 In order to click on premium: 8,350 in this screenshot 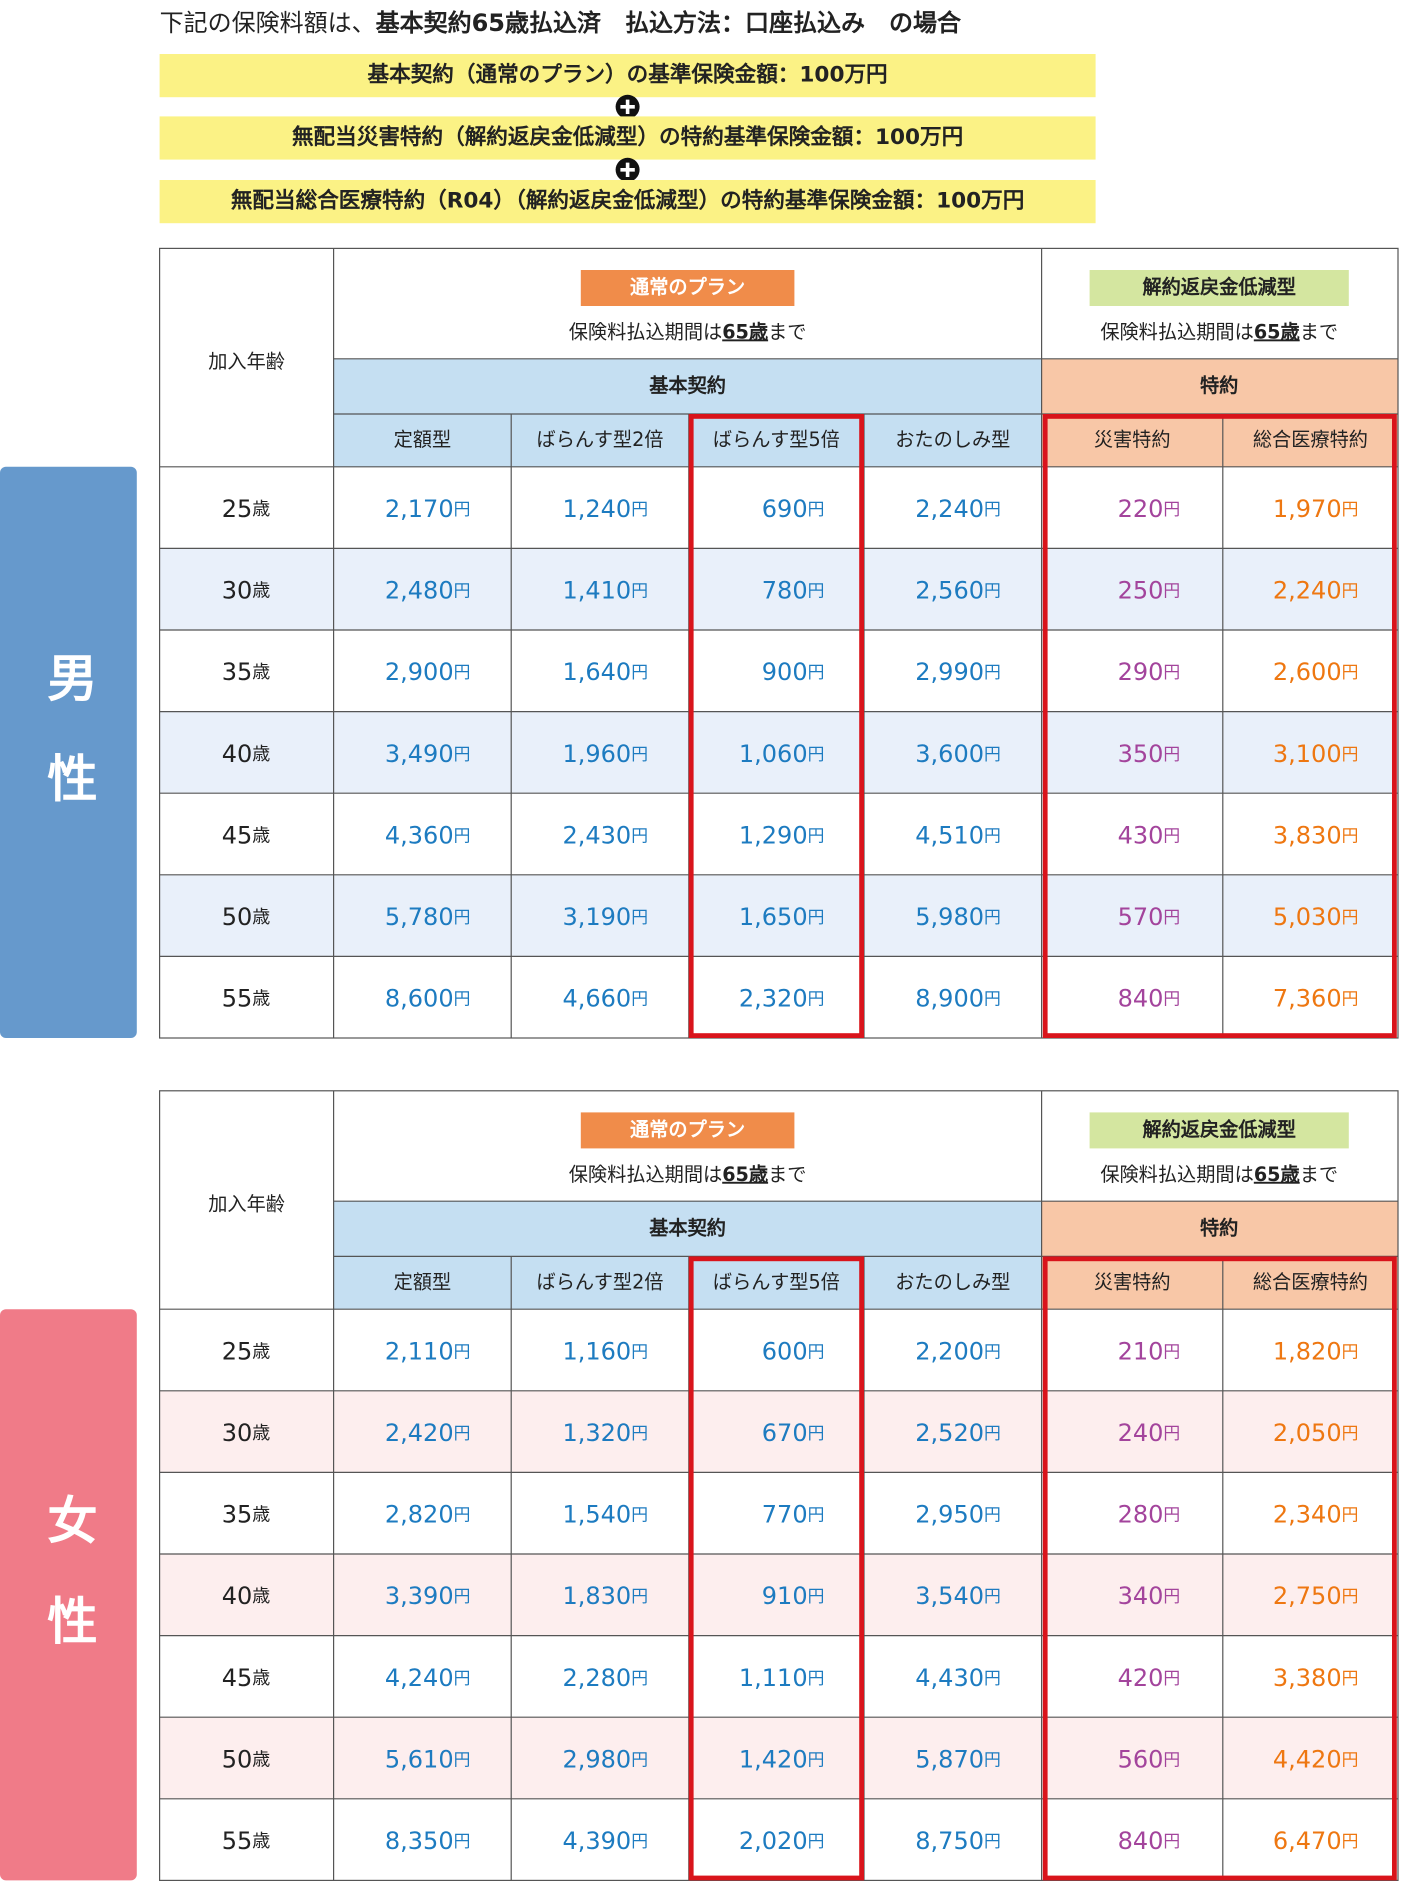, I will do `click(419, 1841)`.